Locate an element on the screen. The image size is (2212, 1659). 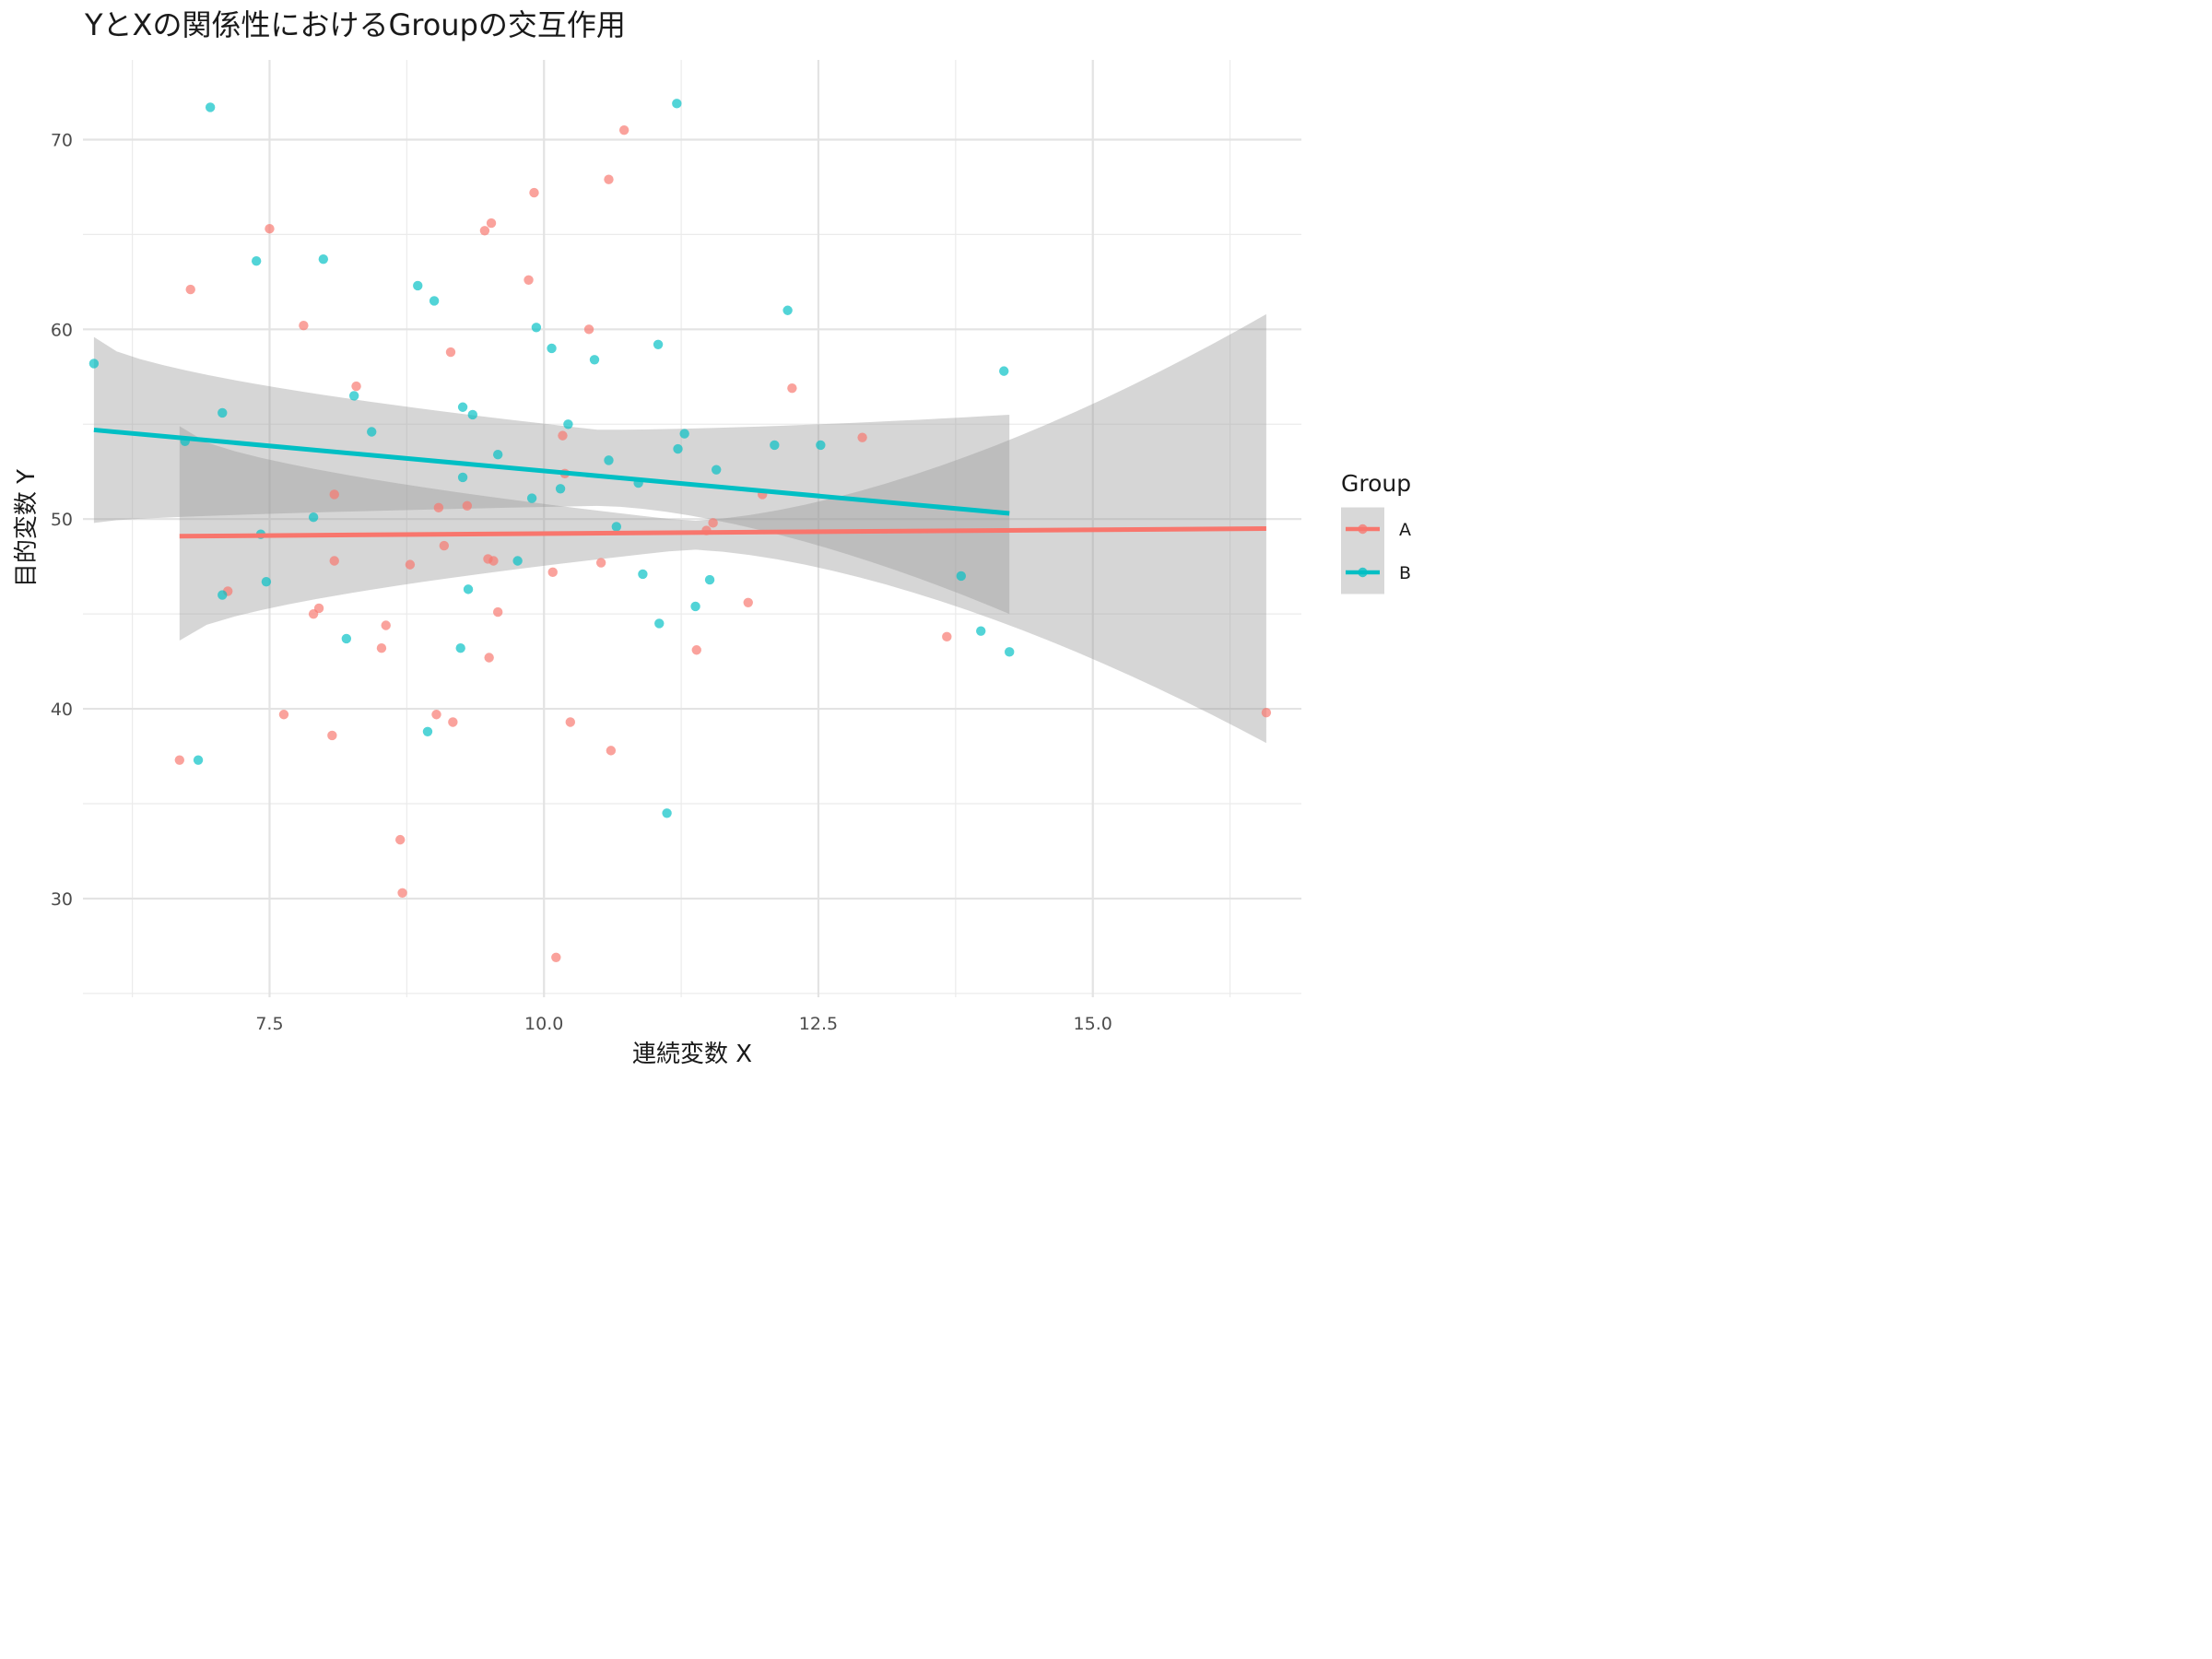
x-tick-label: 7.5 is located at coordinates (269, 1024).